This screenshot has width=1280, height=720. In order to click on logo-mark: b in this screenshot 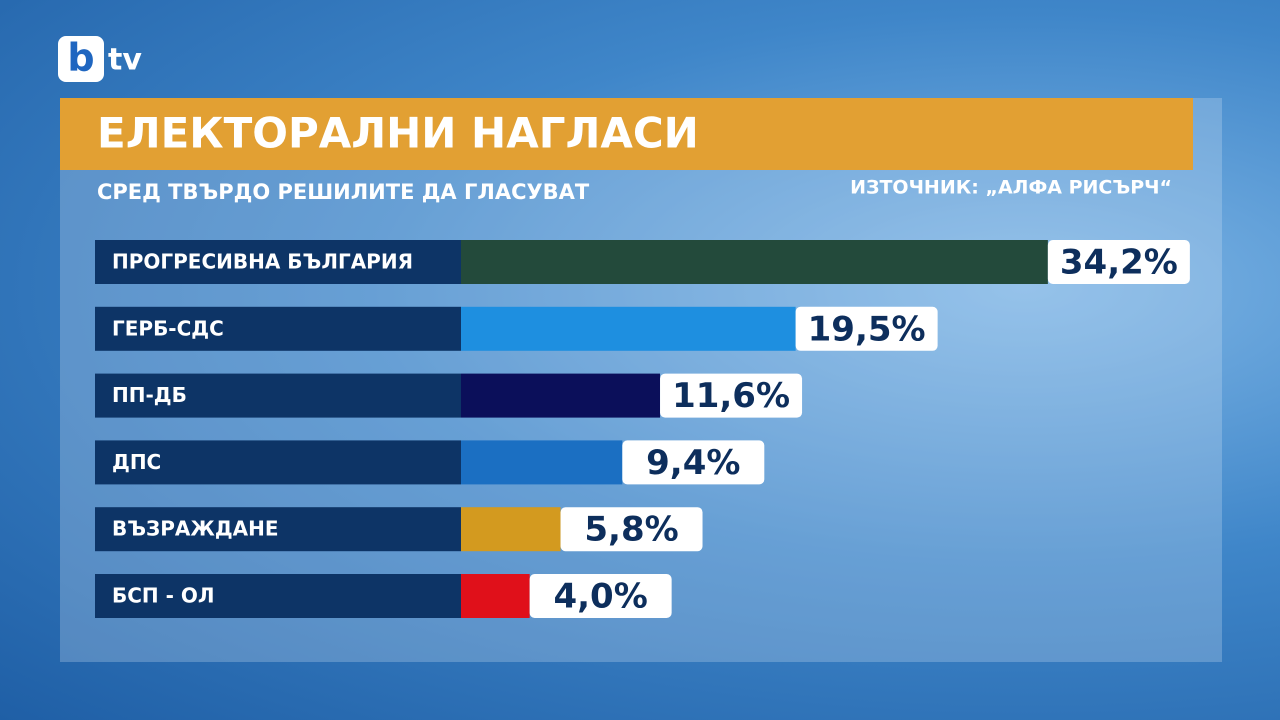, I will do `click(80, 58)`.